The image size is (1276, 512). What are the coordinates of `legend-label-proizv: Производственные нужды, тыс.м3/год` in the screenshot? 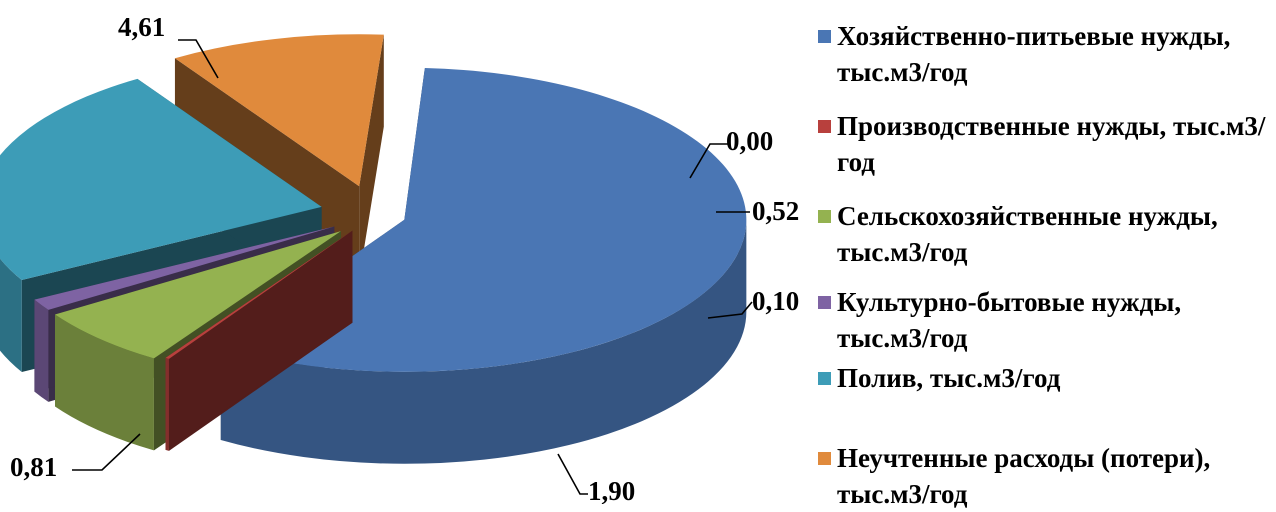 It's located at (1051, 144).